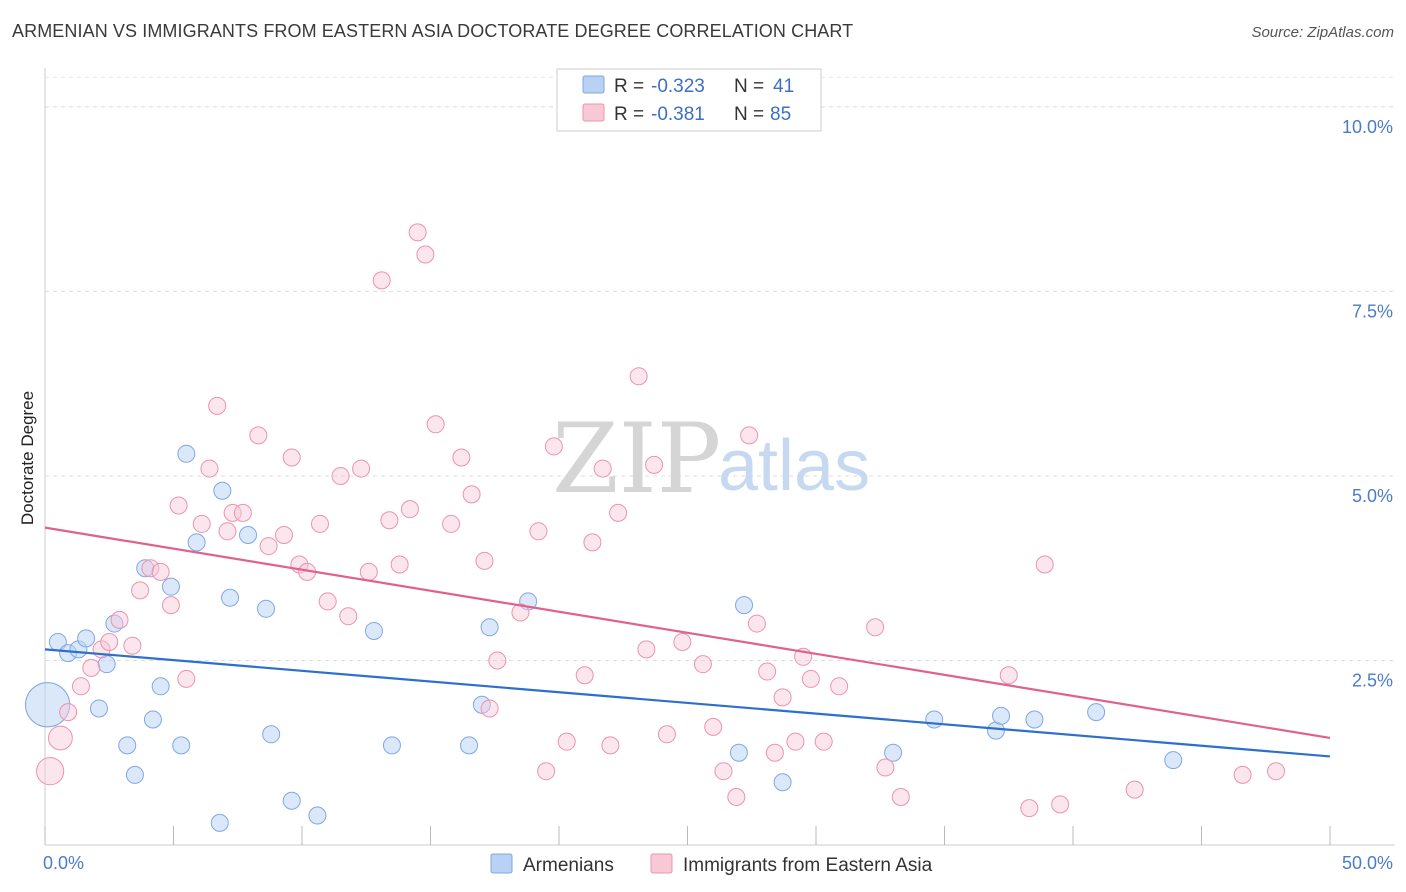 This screenshot has width=1406, height=892. I want to click on bottom-legend-swatch-eastern-asia, so click(661, 863).